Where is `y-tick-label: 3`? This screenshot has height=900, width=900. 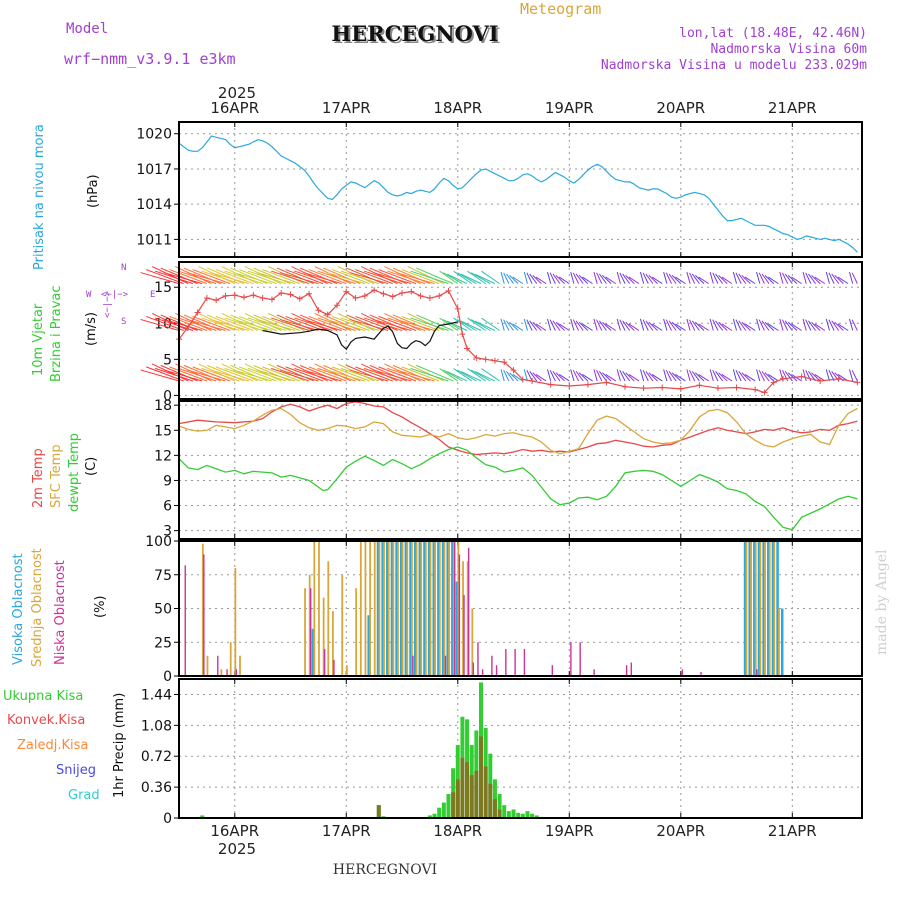
y-tick-label: 3 is located at coordinates (167, 532).